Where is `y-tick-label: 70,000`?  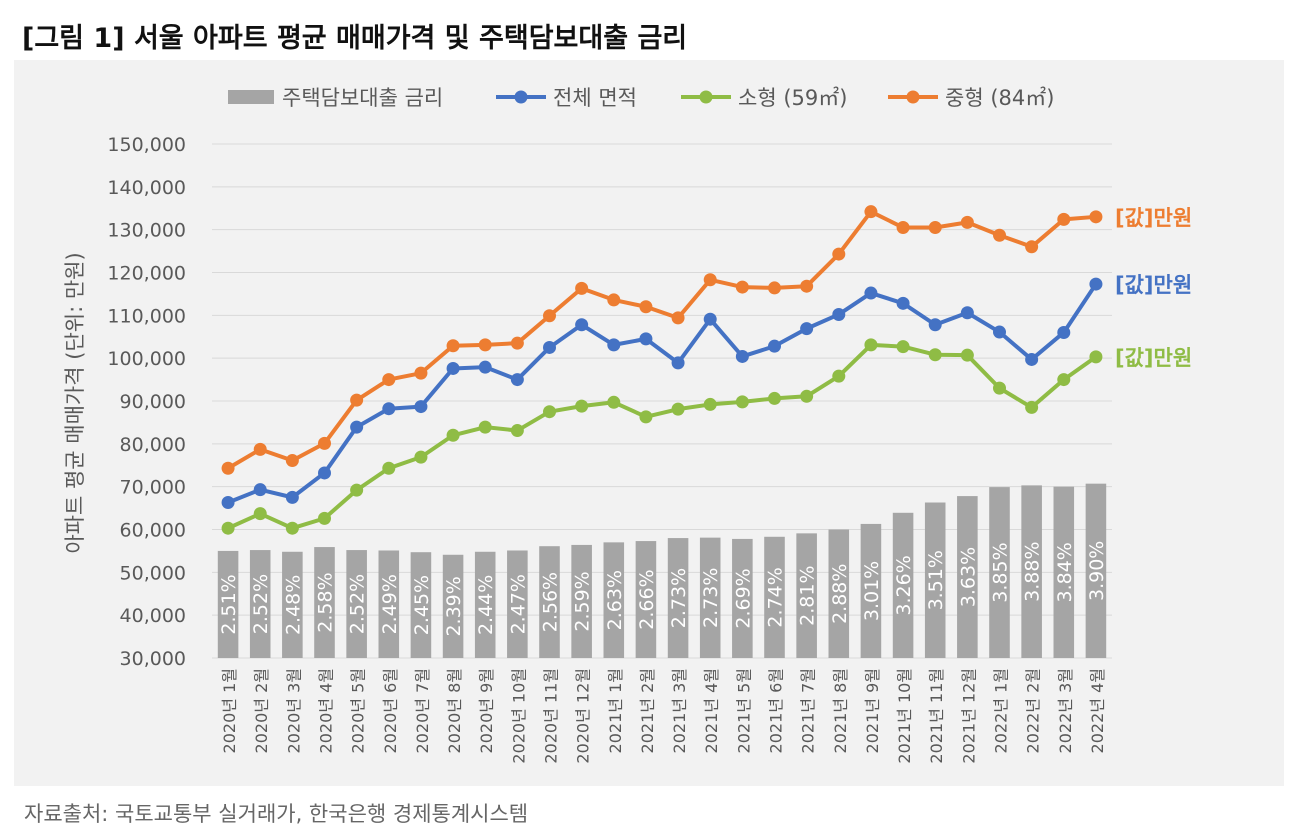 y-tick-label: 70,000 is located at coordinates (153, 488).